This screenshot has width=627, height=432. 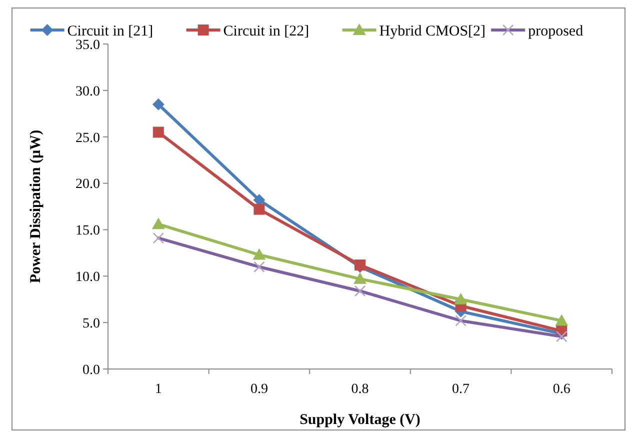 I want to click on y-tick-label: 15.0, so click(x=88, y=231).